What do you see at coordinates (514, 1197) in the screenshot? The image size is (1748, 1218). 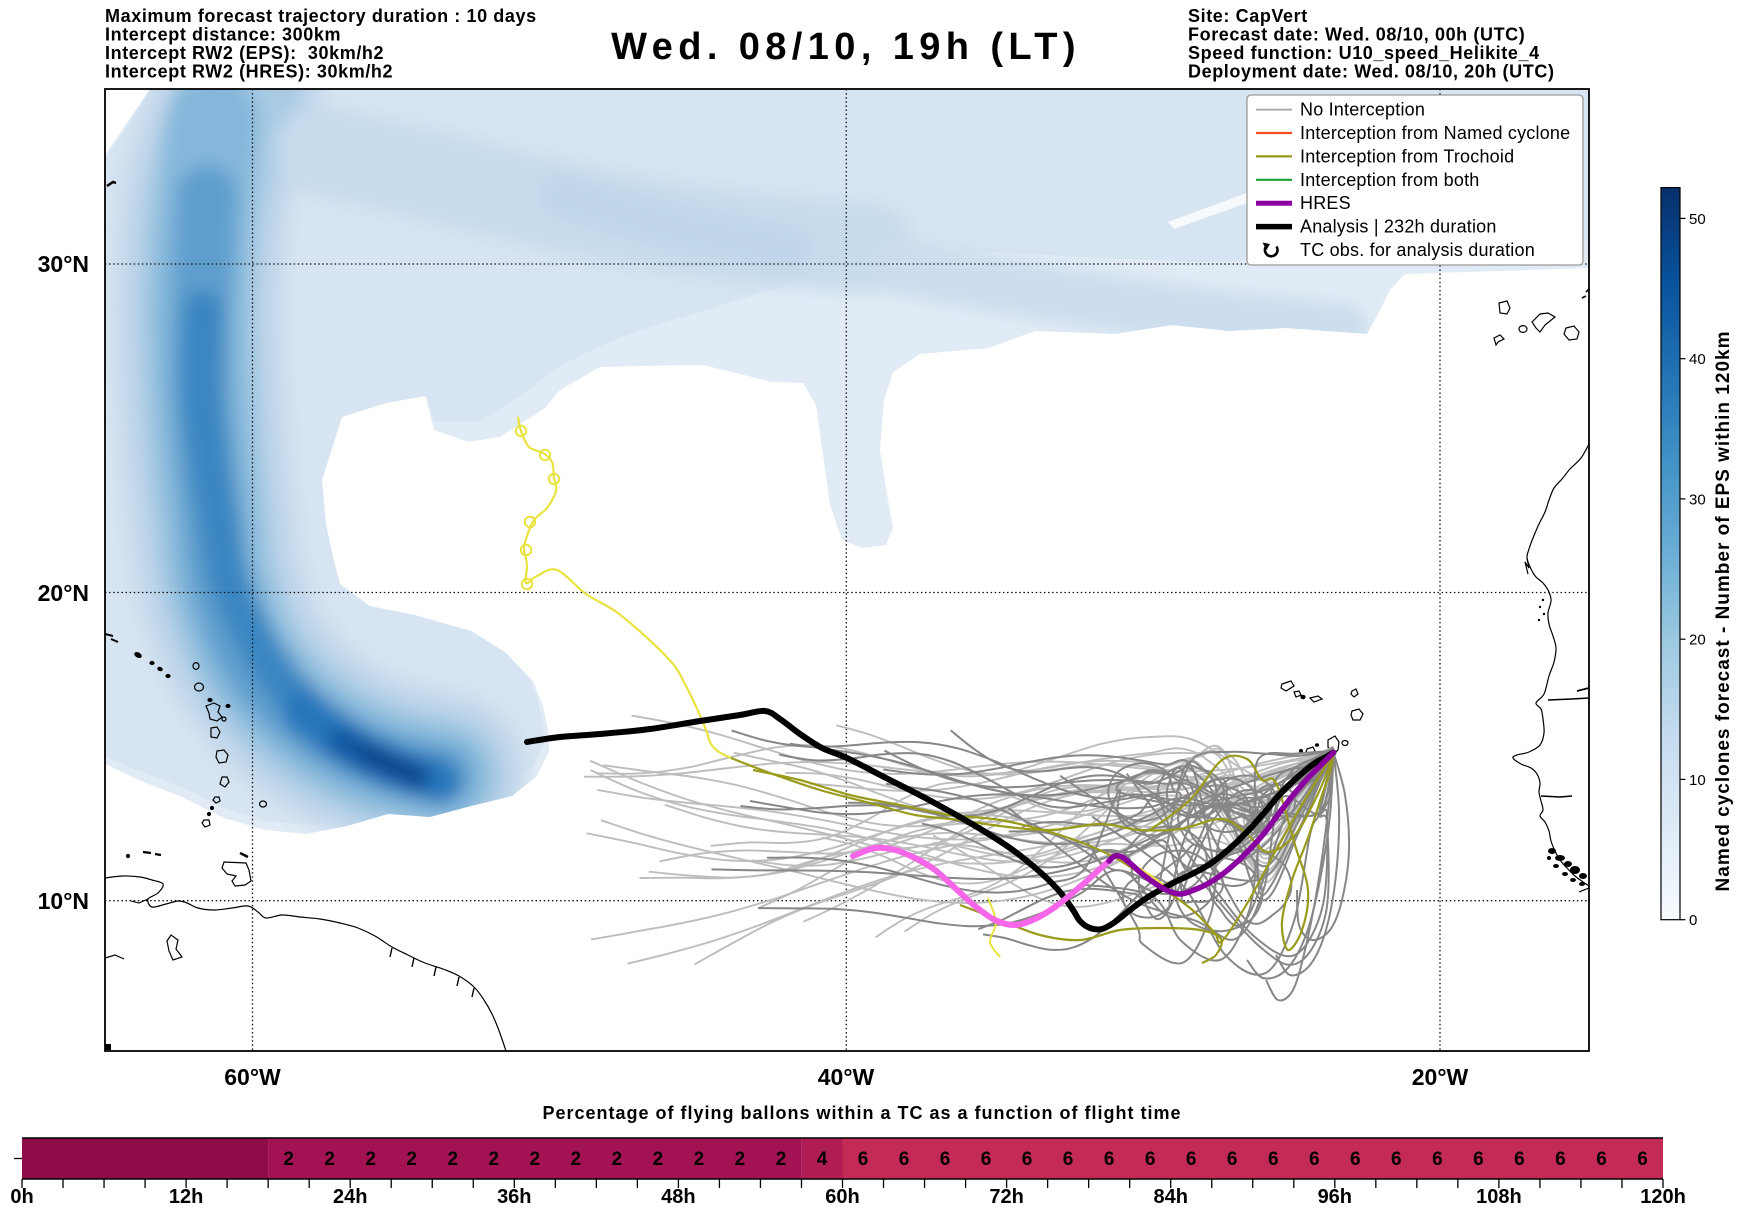 I see `svg-text: 36h` at bounding box center [514, 1197].